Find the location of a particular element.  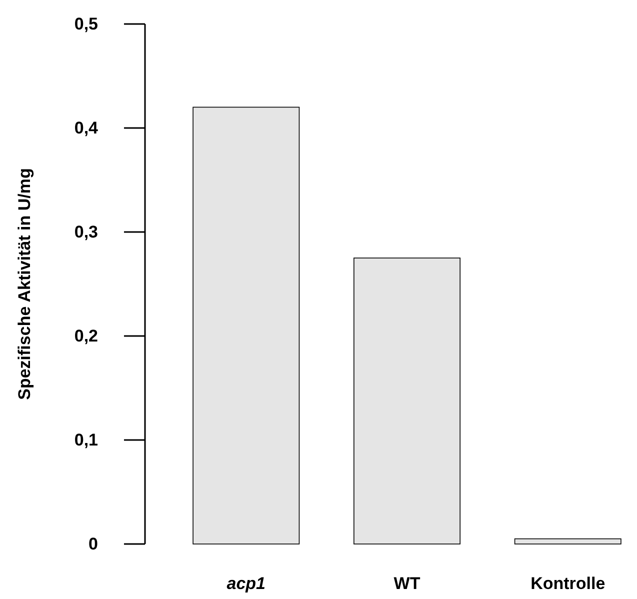

y-tick-label: 0,3 is located at coordinates (86, 232).